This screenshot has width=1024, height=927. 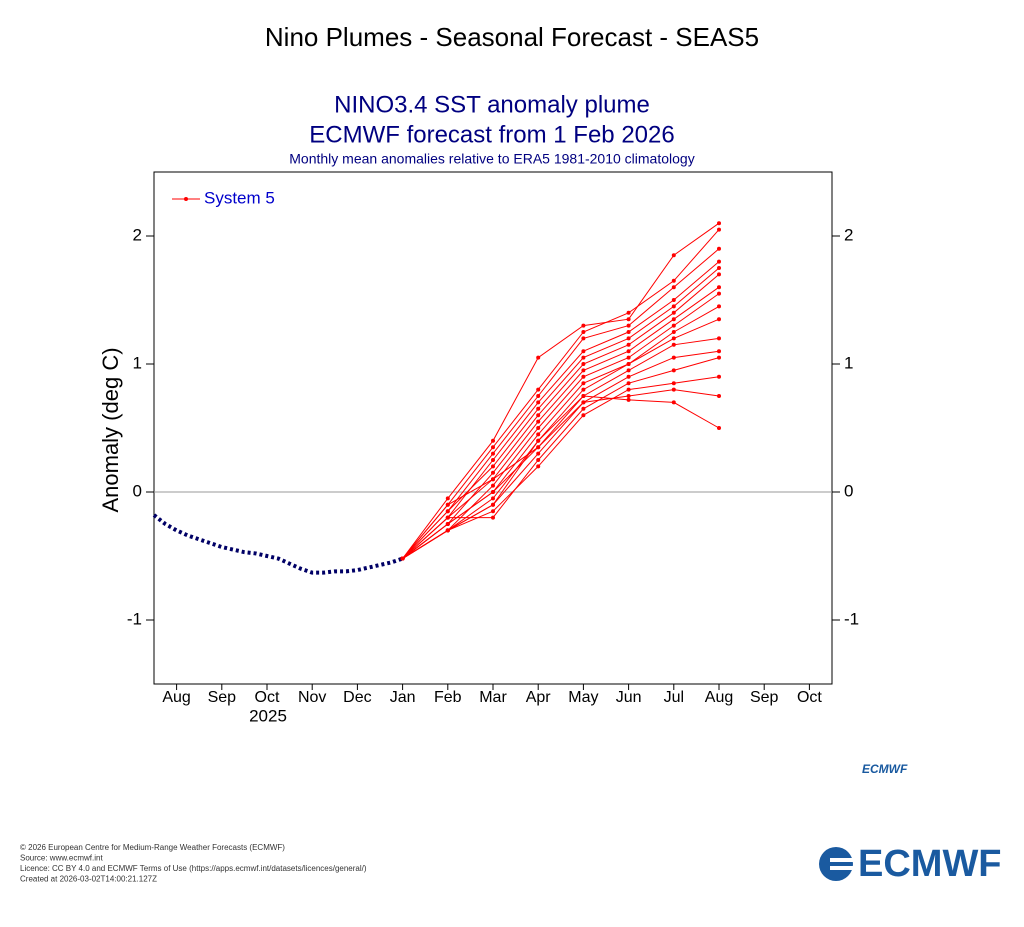 What do you see at coordinates (278, 544) in the screenshot?
I see `observed-line` at bounding box center [278, 544].